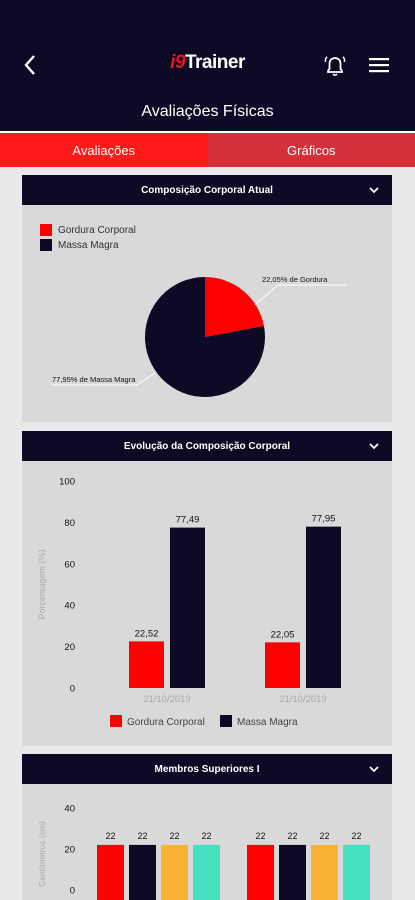  I want to click on bell-icon, so click(335, 66).